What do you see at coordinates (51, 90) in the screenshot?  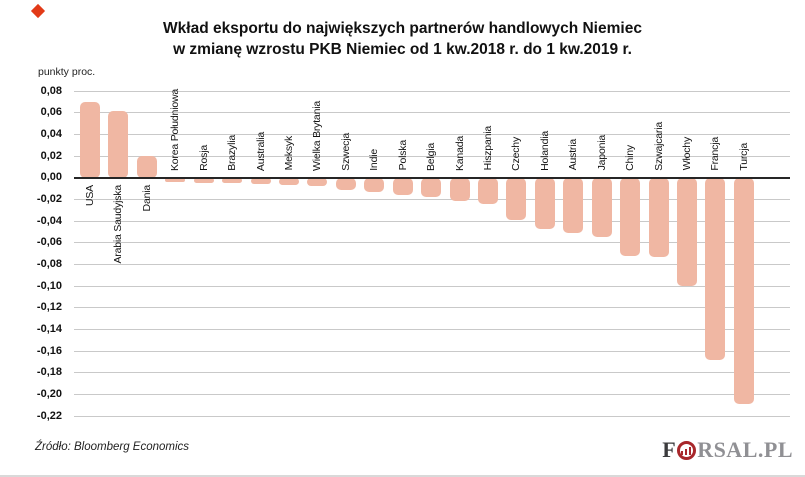 I see `y-axis-tick-label: 0,08` at bounding box center [51, 90].